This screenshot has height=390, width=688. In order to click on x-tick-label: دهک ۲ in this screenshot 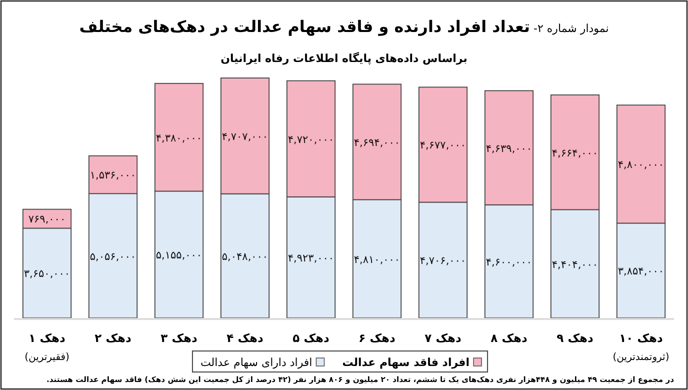, I will do `click(113, 338)`.